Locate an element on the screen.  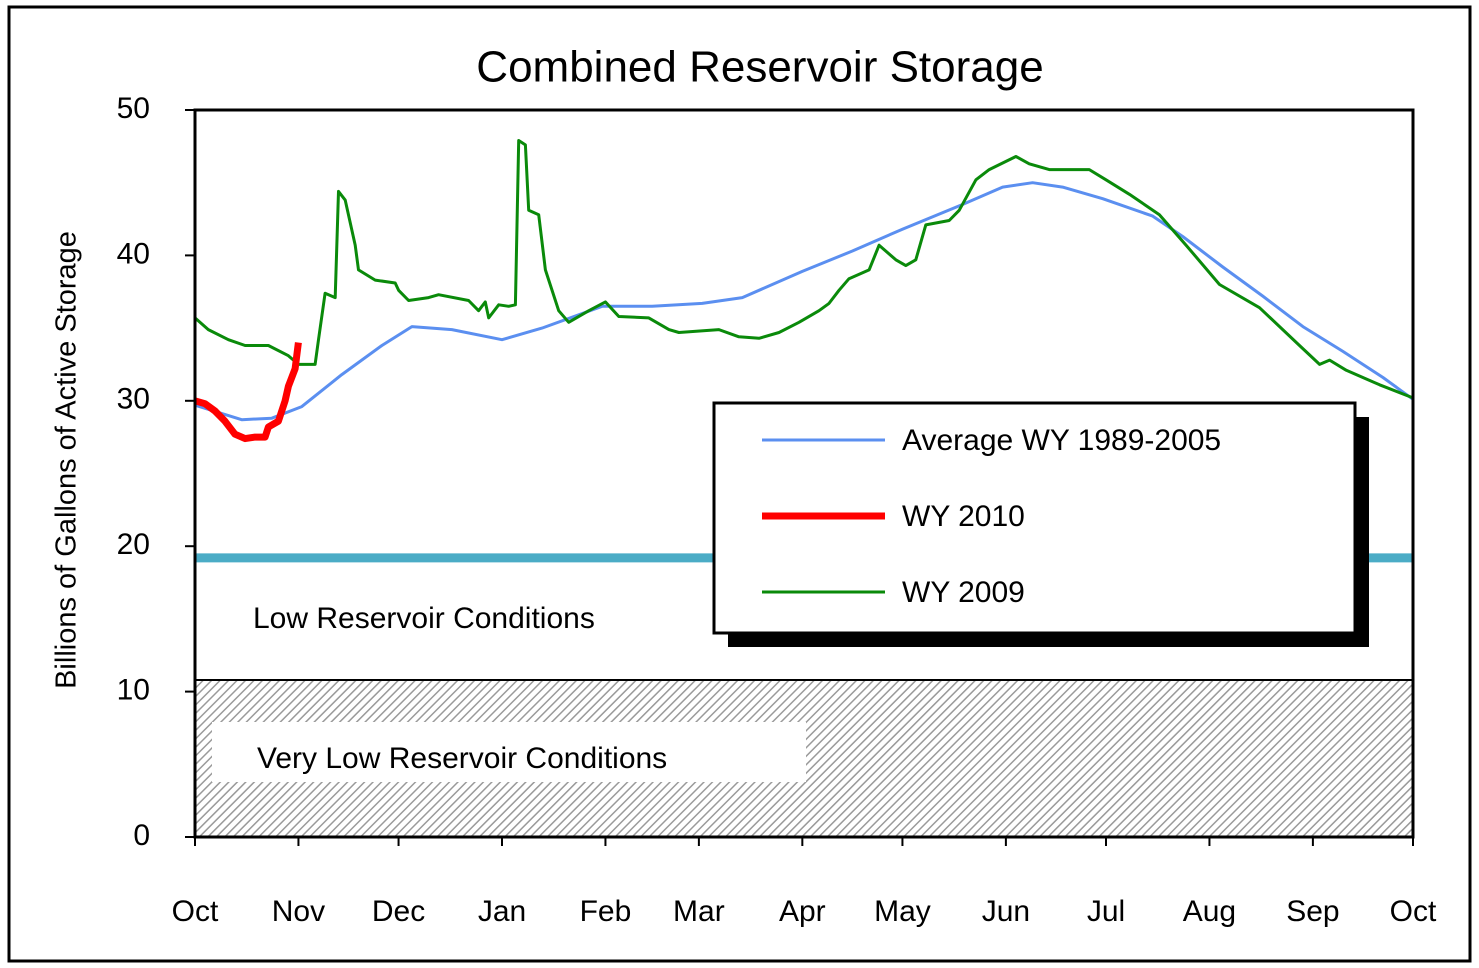
zone-label-box is located at coordinates (509, 752).